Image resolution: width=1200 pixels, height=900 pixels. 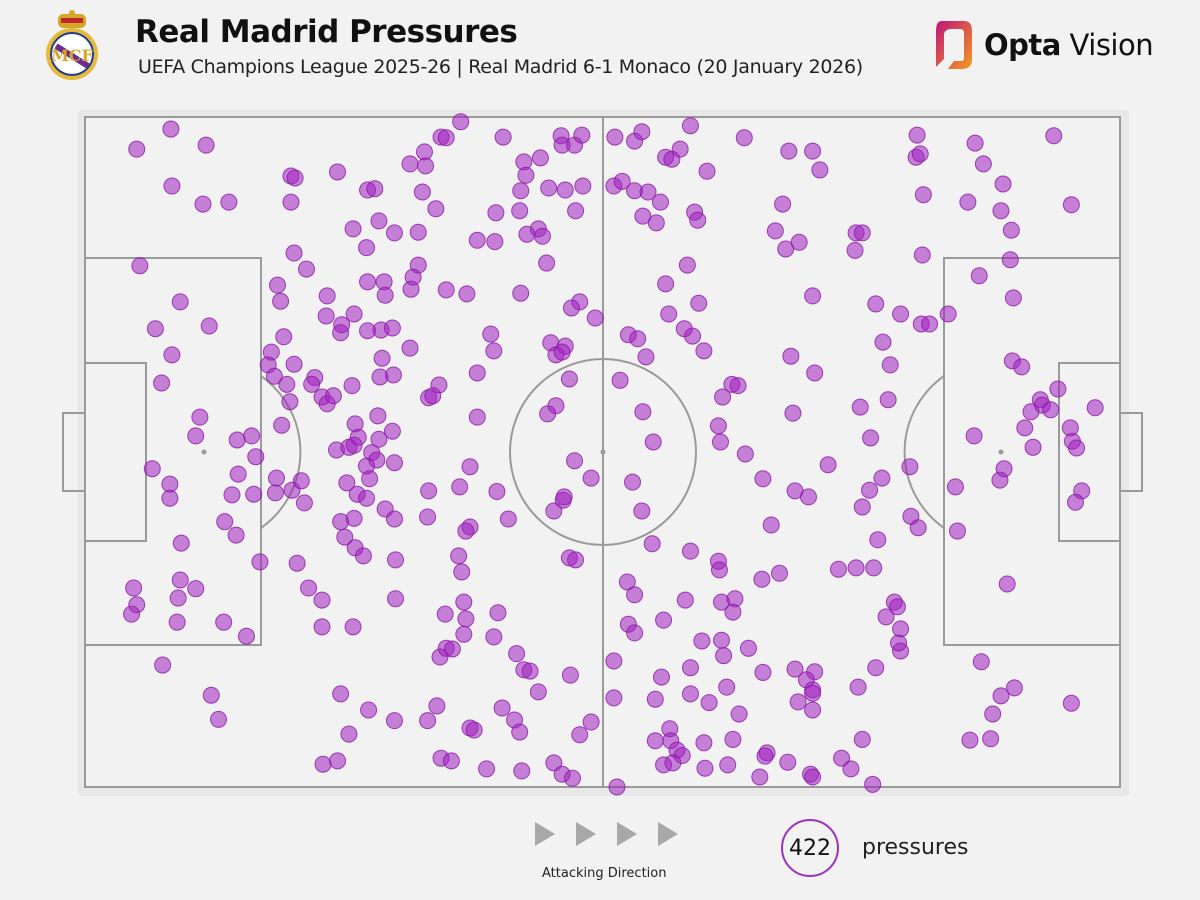 I want to click on opta-brand-light: Vision, so click(x=1107, y=45).